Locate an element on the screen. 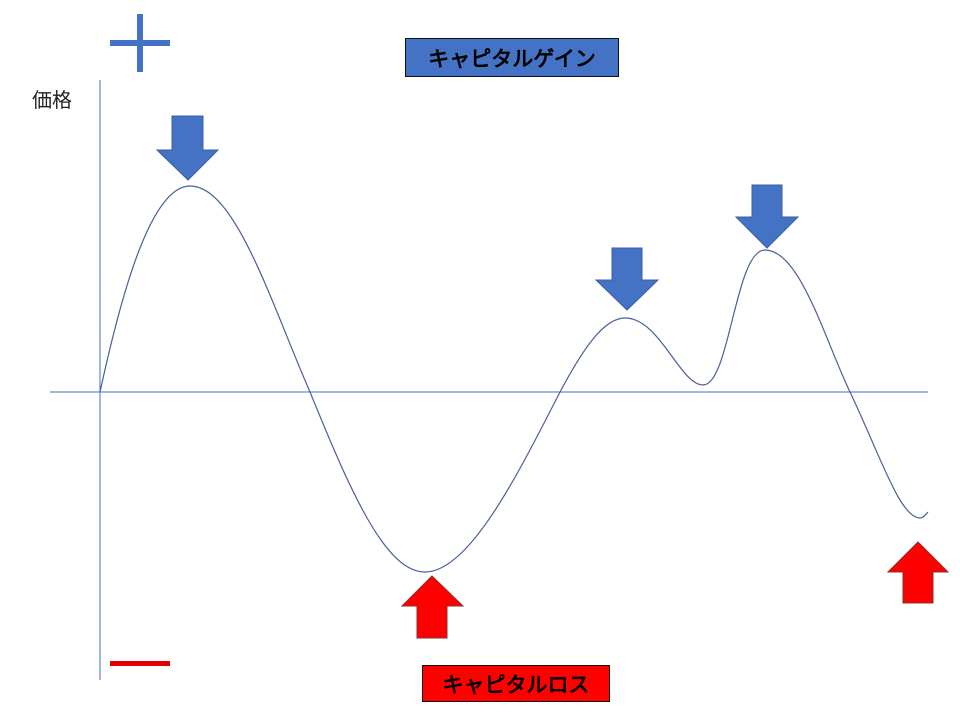  y-axis-label: 価格 is located at coordinates (52, 100).